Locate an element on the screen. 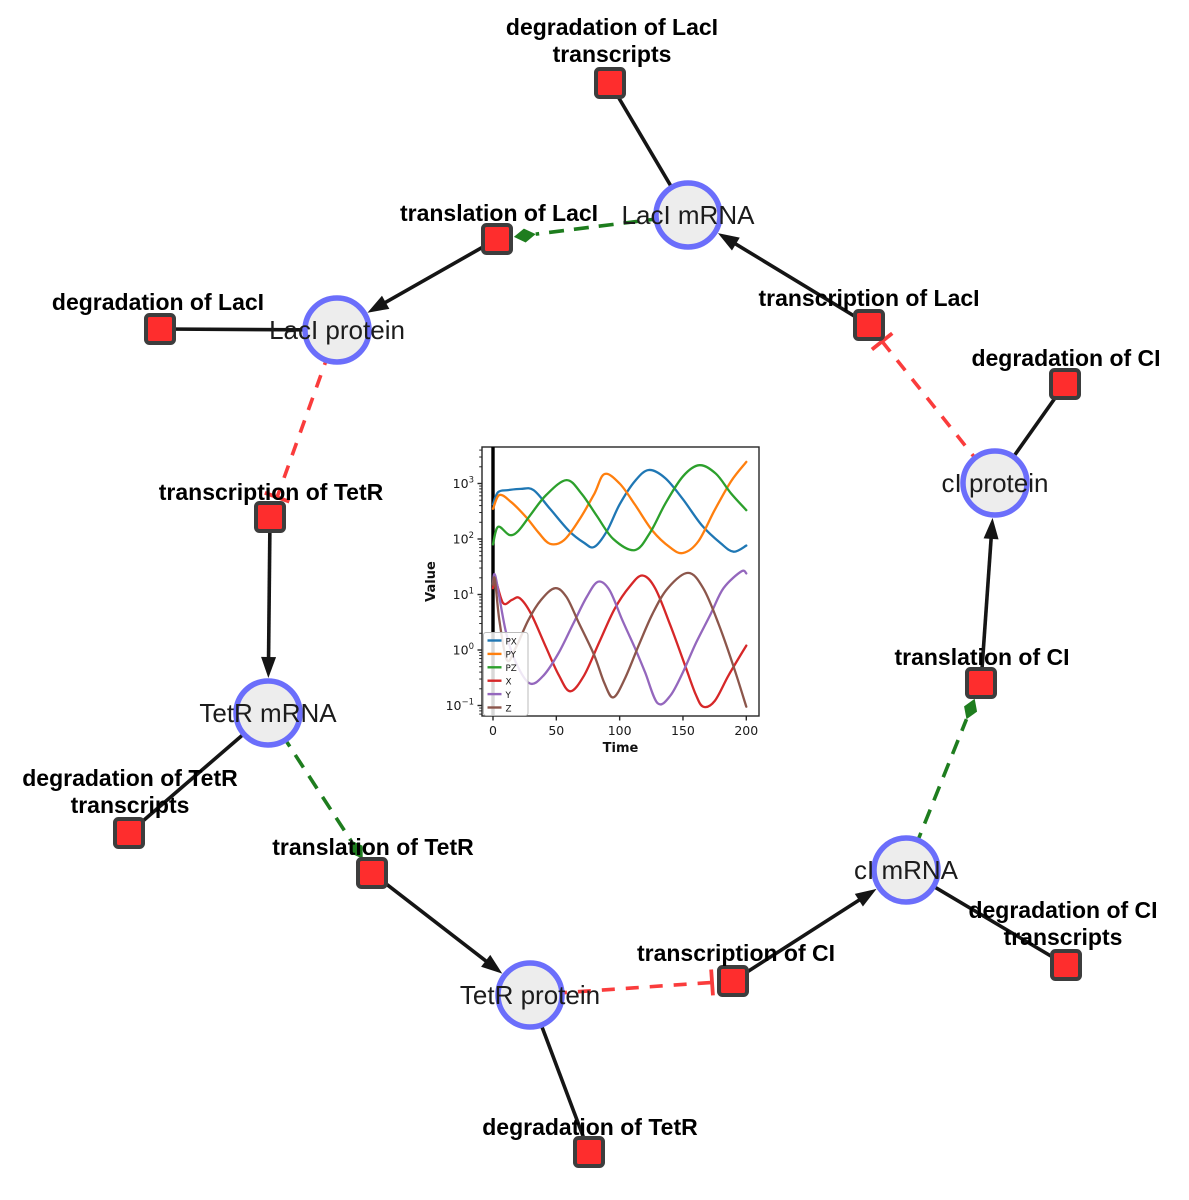 The image size is (1189, 1200). species-node-ci-protein is located at coordinates (995, 483).